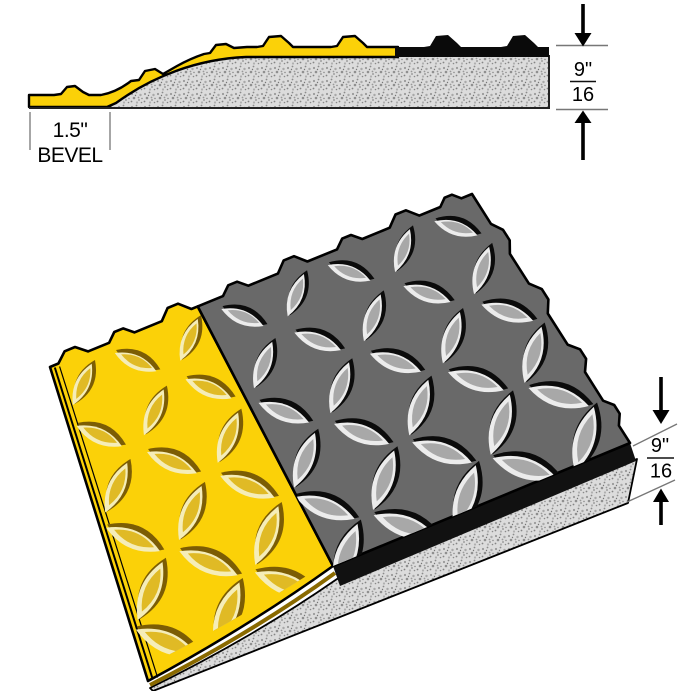 The height and width of the screenshot is (691, 679). Describe the element at coordinates (69, 155) in the screenshot. I see `bevel-label: BEVEL` at that location.